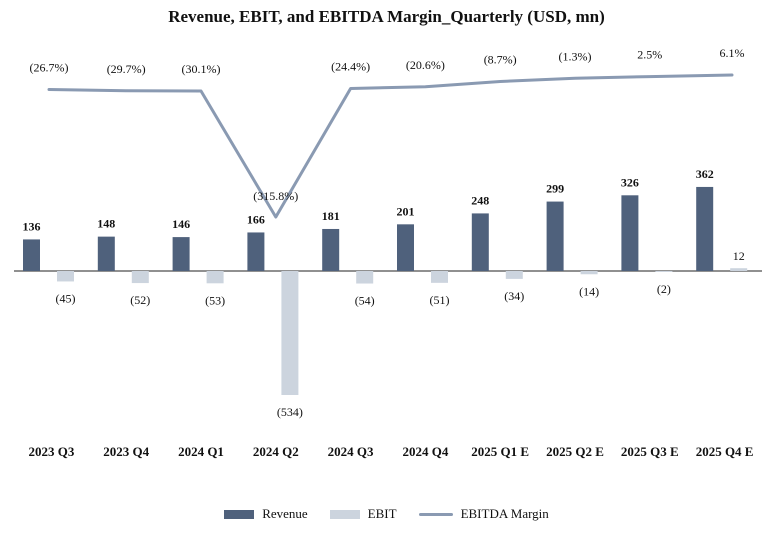 The image size is (773, 535). I want to click on legend-label-ebitda-margin: EBITDA Margin, so click(504, 513).